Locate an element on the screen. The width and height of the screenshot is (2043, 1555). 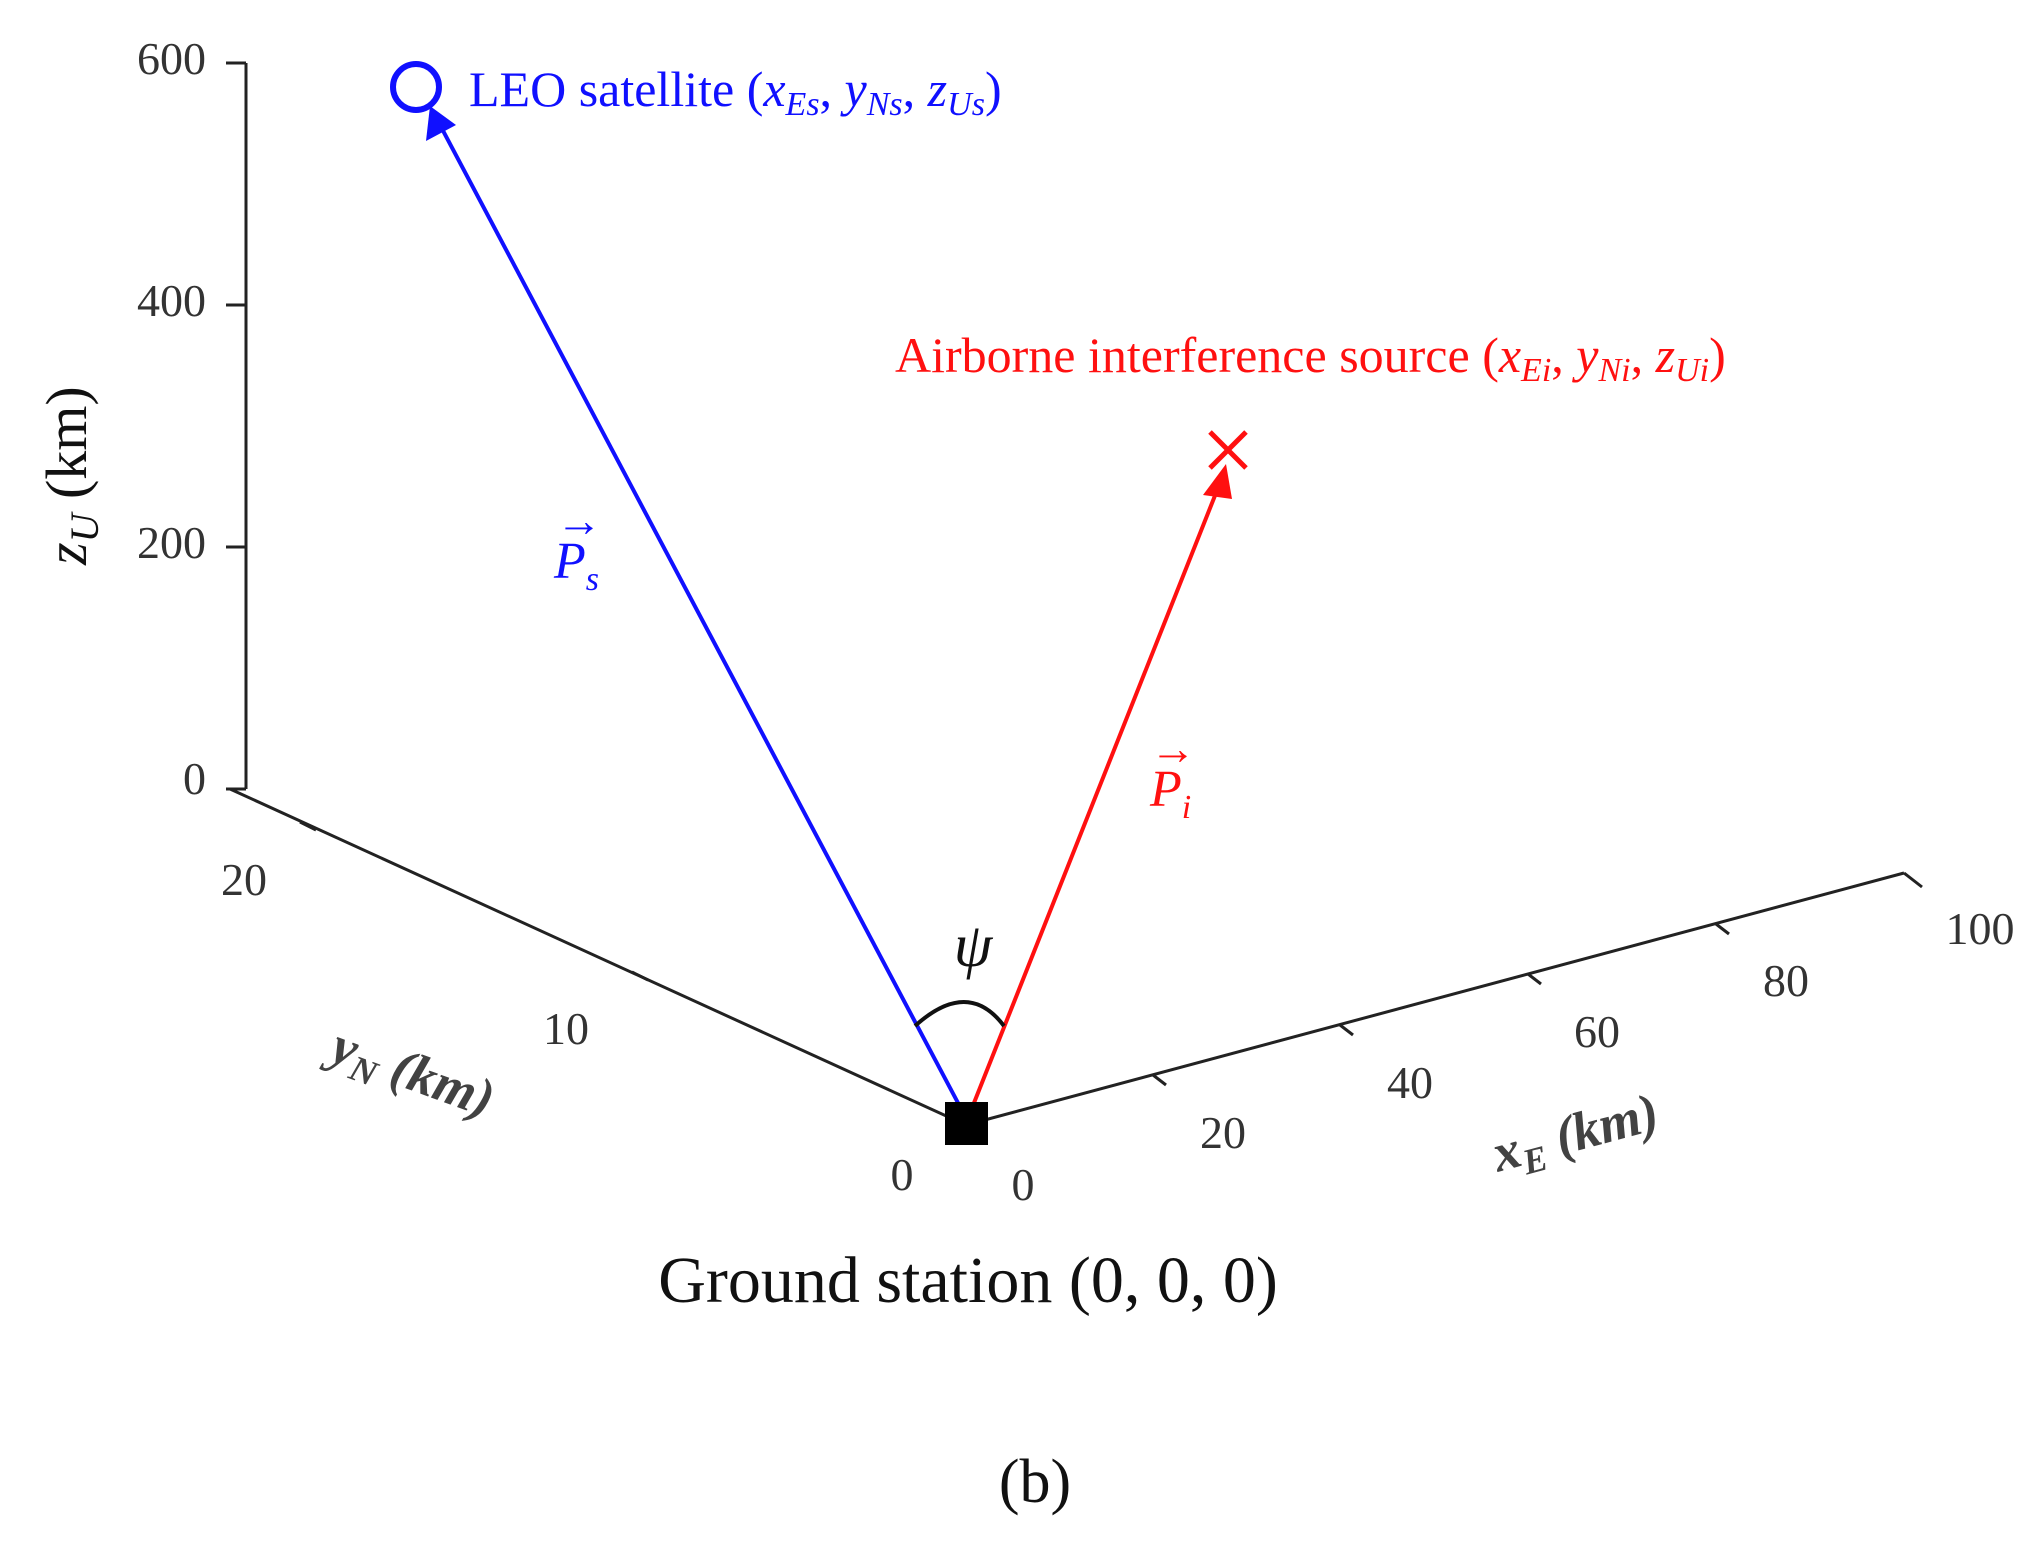
interferer-y: y is located at coordinates (1585, 355).